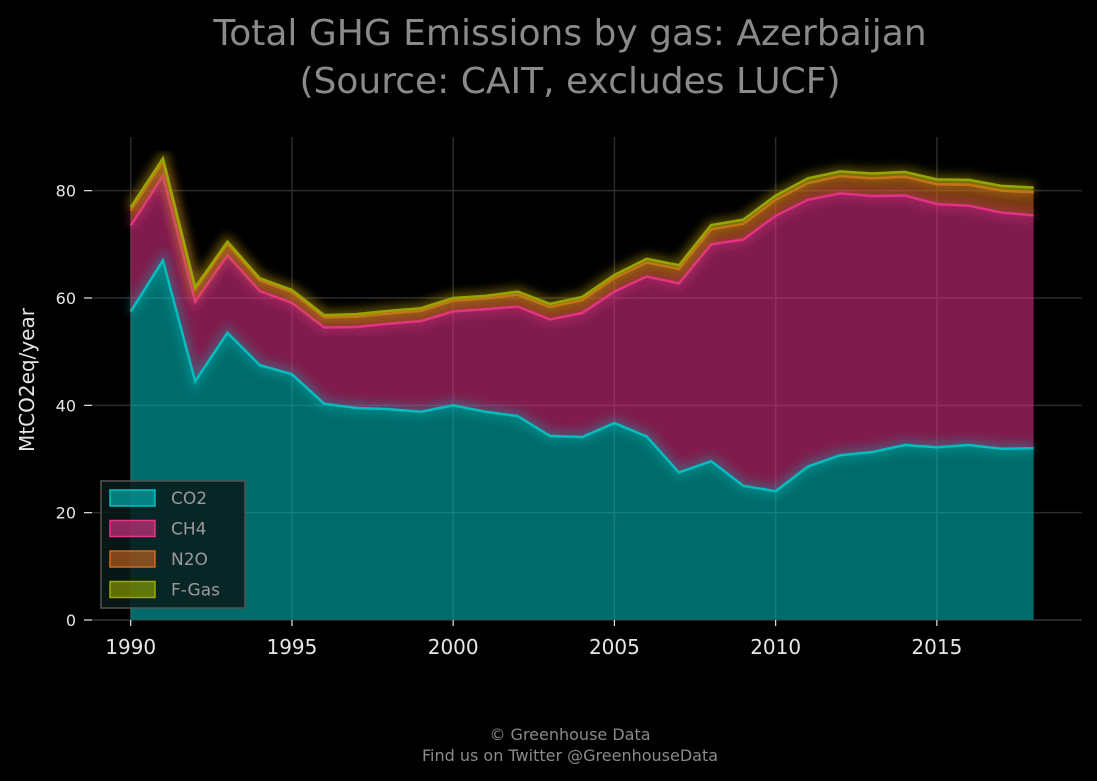 The height and width of the screenshot is (781, 1097). What do you see at coordinates (132, 498) in the screenshot?
I see `legend-swatch-co2` at bounding box center [132, 498].